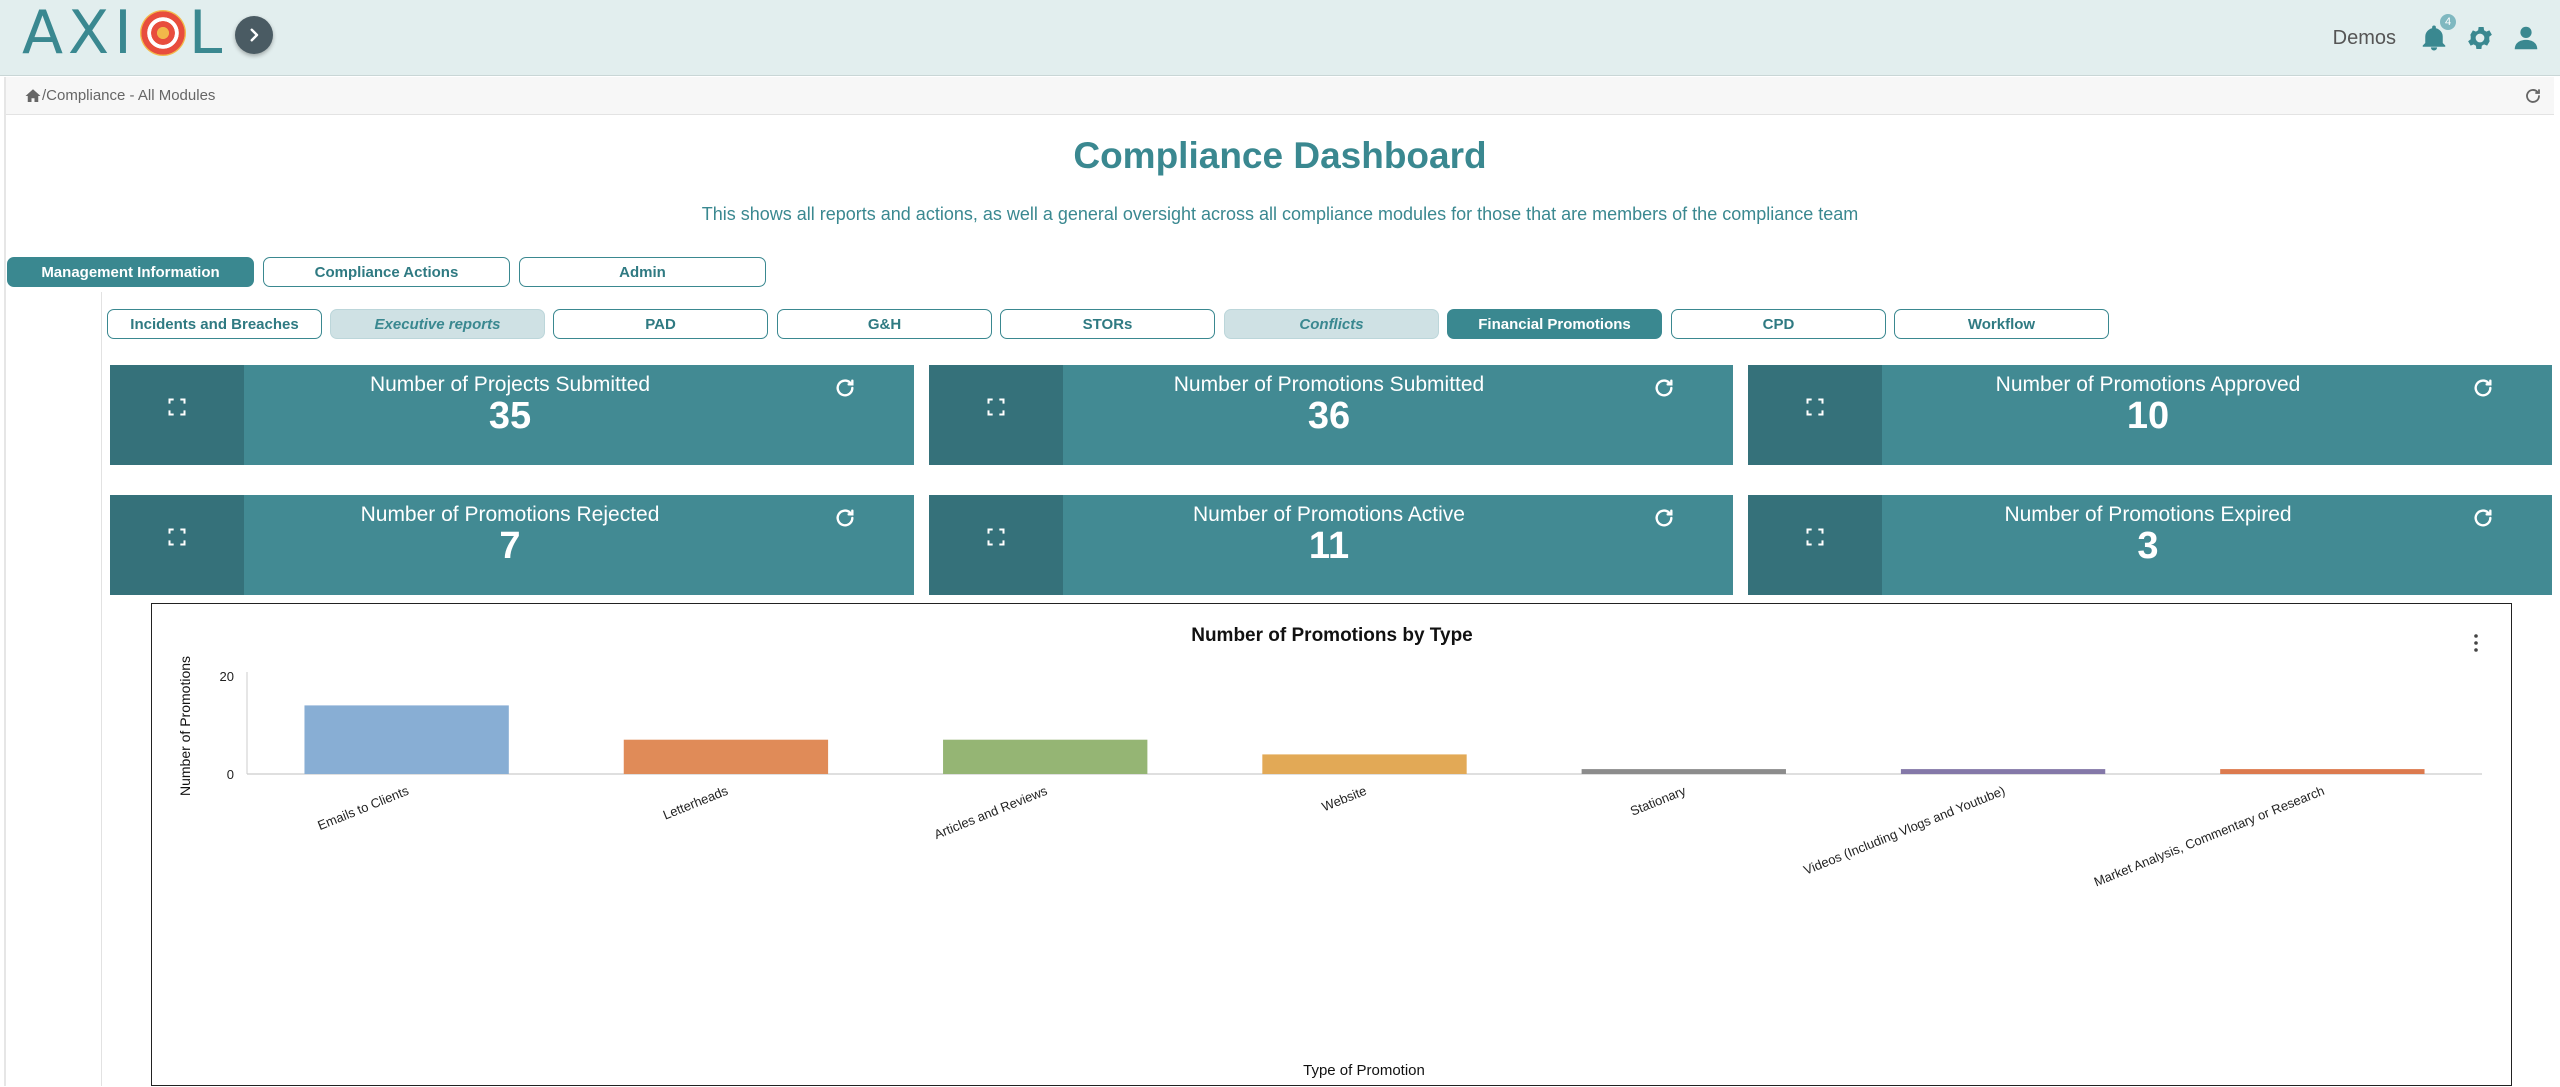 The height and width of the screenshot is (1087, 2560). What do you see at coordinates (162, 33) in the screenshot?
I see `logo-target-icon` at bounding box center [162, 33].